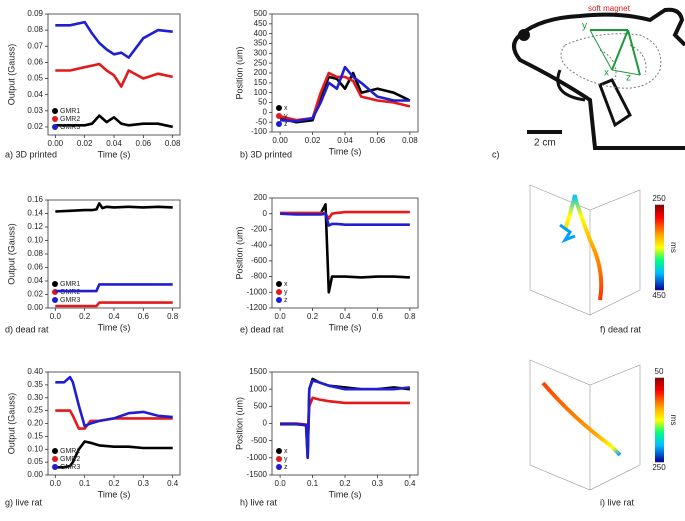 This screenshot has width=685, height=521. What do you see at coordinates (70, 284) in the screenshot?
I see `legend-label: GMR1` at bounding box center [70, 284].